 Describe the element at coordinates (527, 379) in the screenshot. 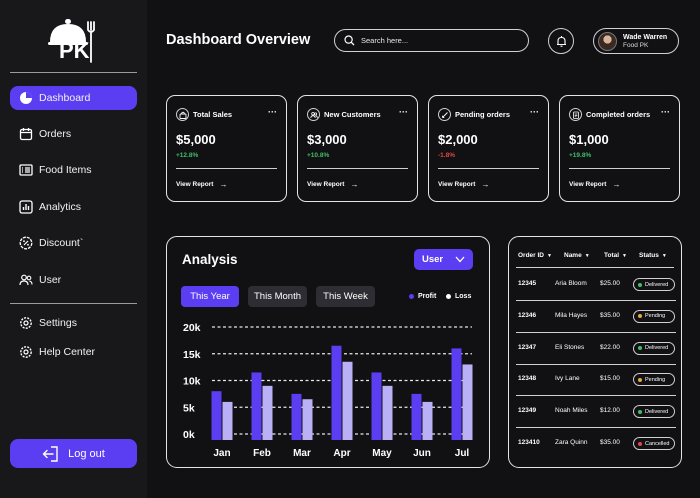

I see `order-id: 12348` at that location.